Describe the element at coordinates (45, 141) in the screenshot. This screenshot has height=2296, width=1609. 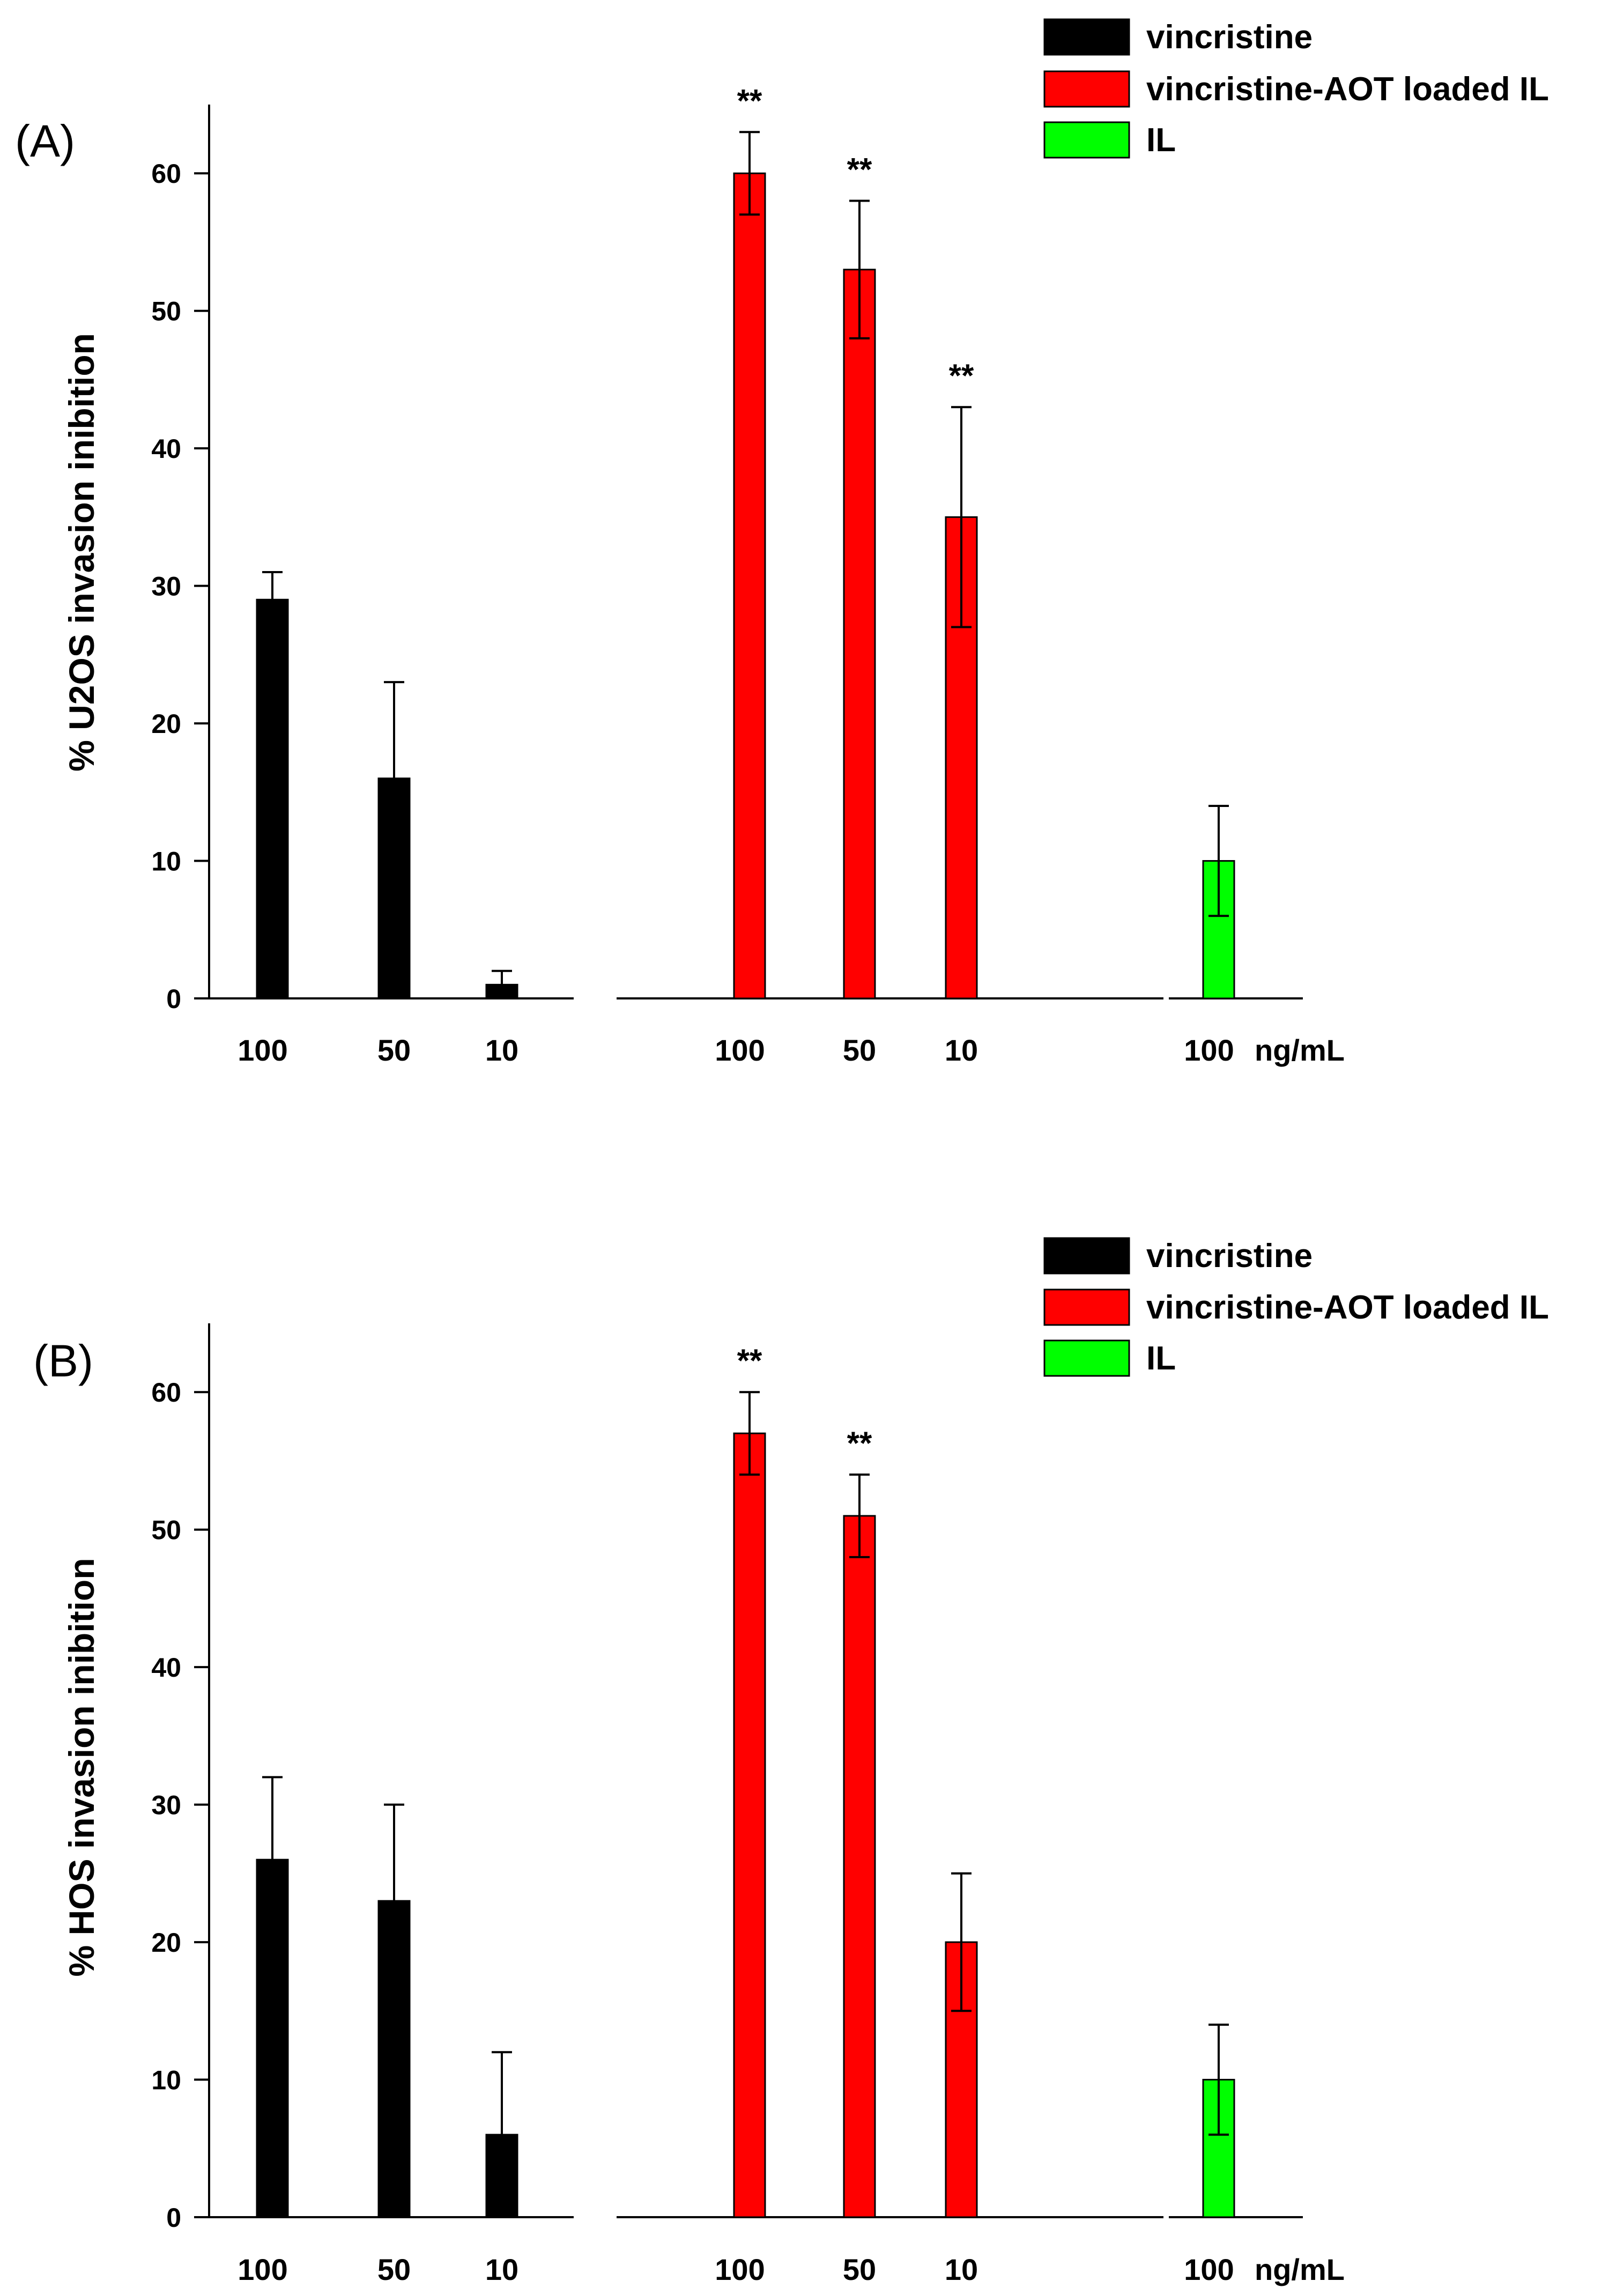
I see `panel-label: (A)` at that location.